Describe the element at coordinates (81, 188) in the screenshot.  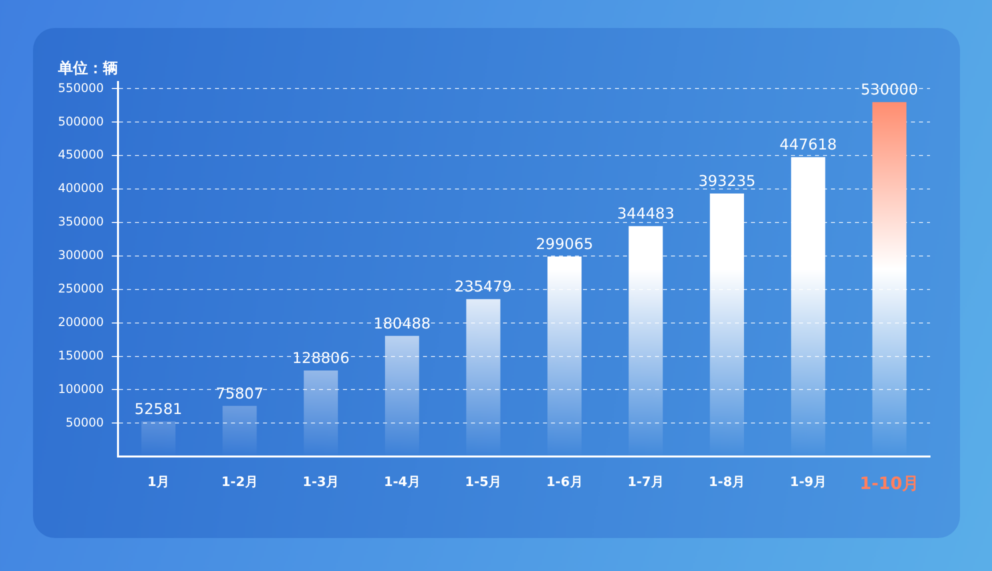
I see `y-tick-label: 400000` at that location.